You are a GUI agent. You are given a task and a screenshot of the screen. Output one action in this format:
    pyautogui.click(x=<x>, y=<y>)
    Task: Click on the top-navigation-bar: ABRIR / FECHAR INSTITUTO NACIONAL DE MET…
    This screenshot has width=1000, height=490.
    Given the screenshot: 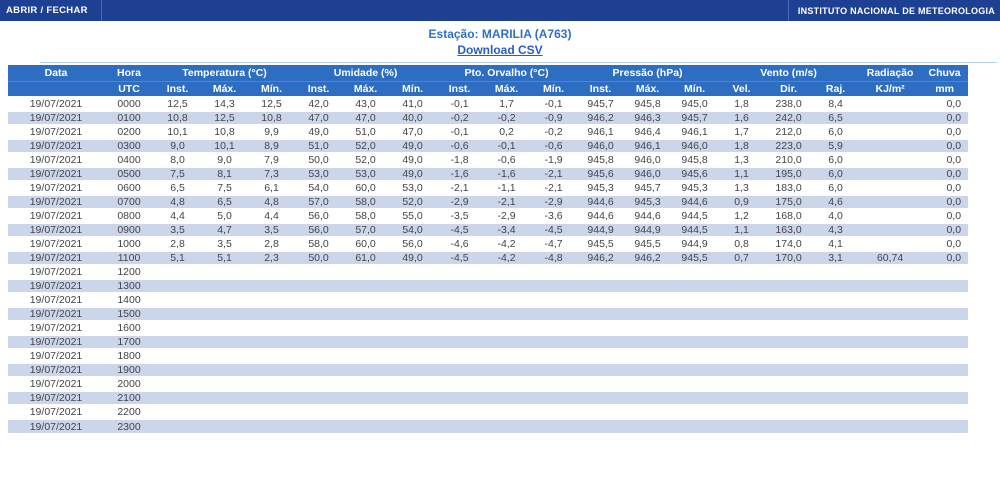 What is the action you would take?
    pyautogui.click(x=500, y=10)
    